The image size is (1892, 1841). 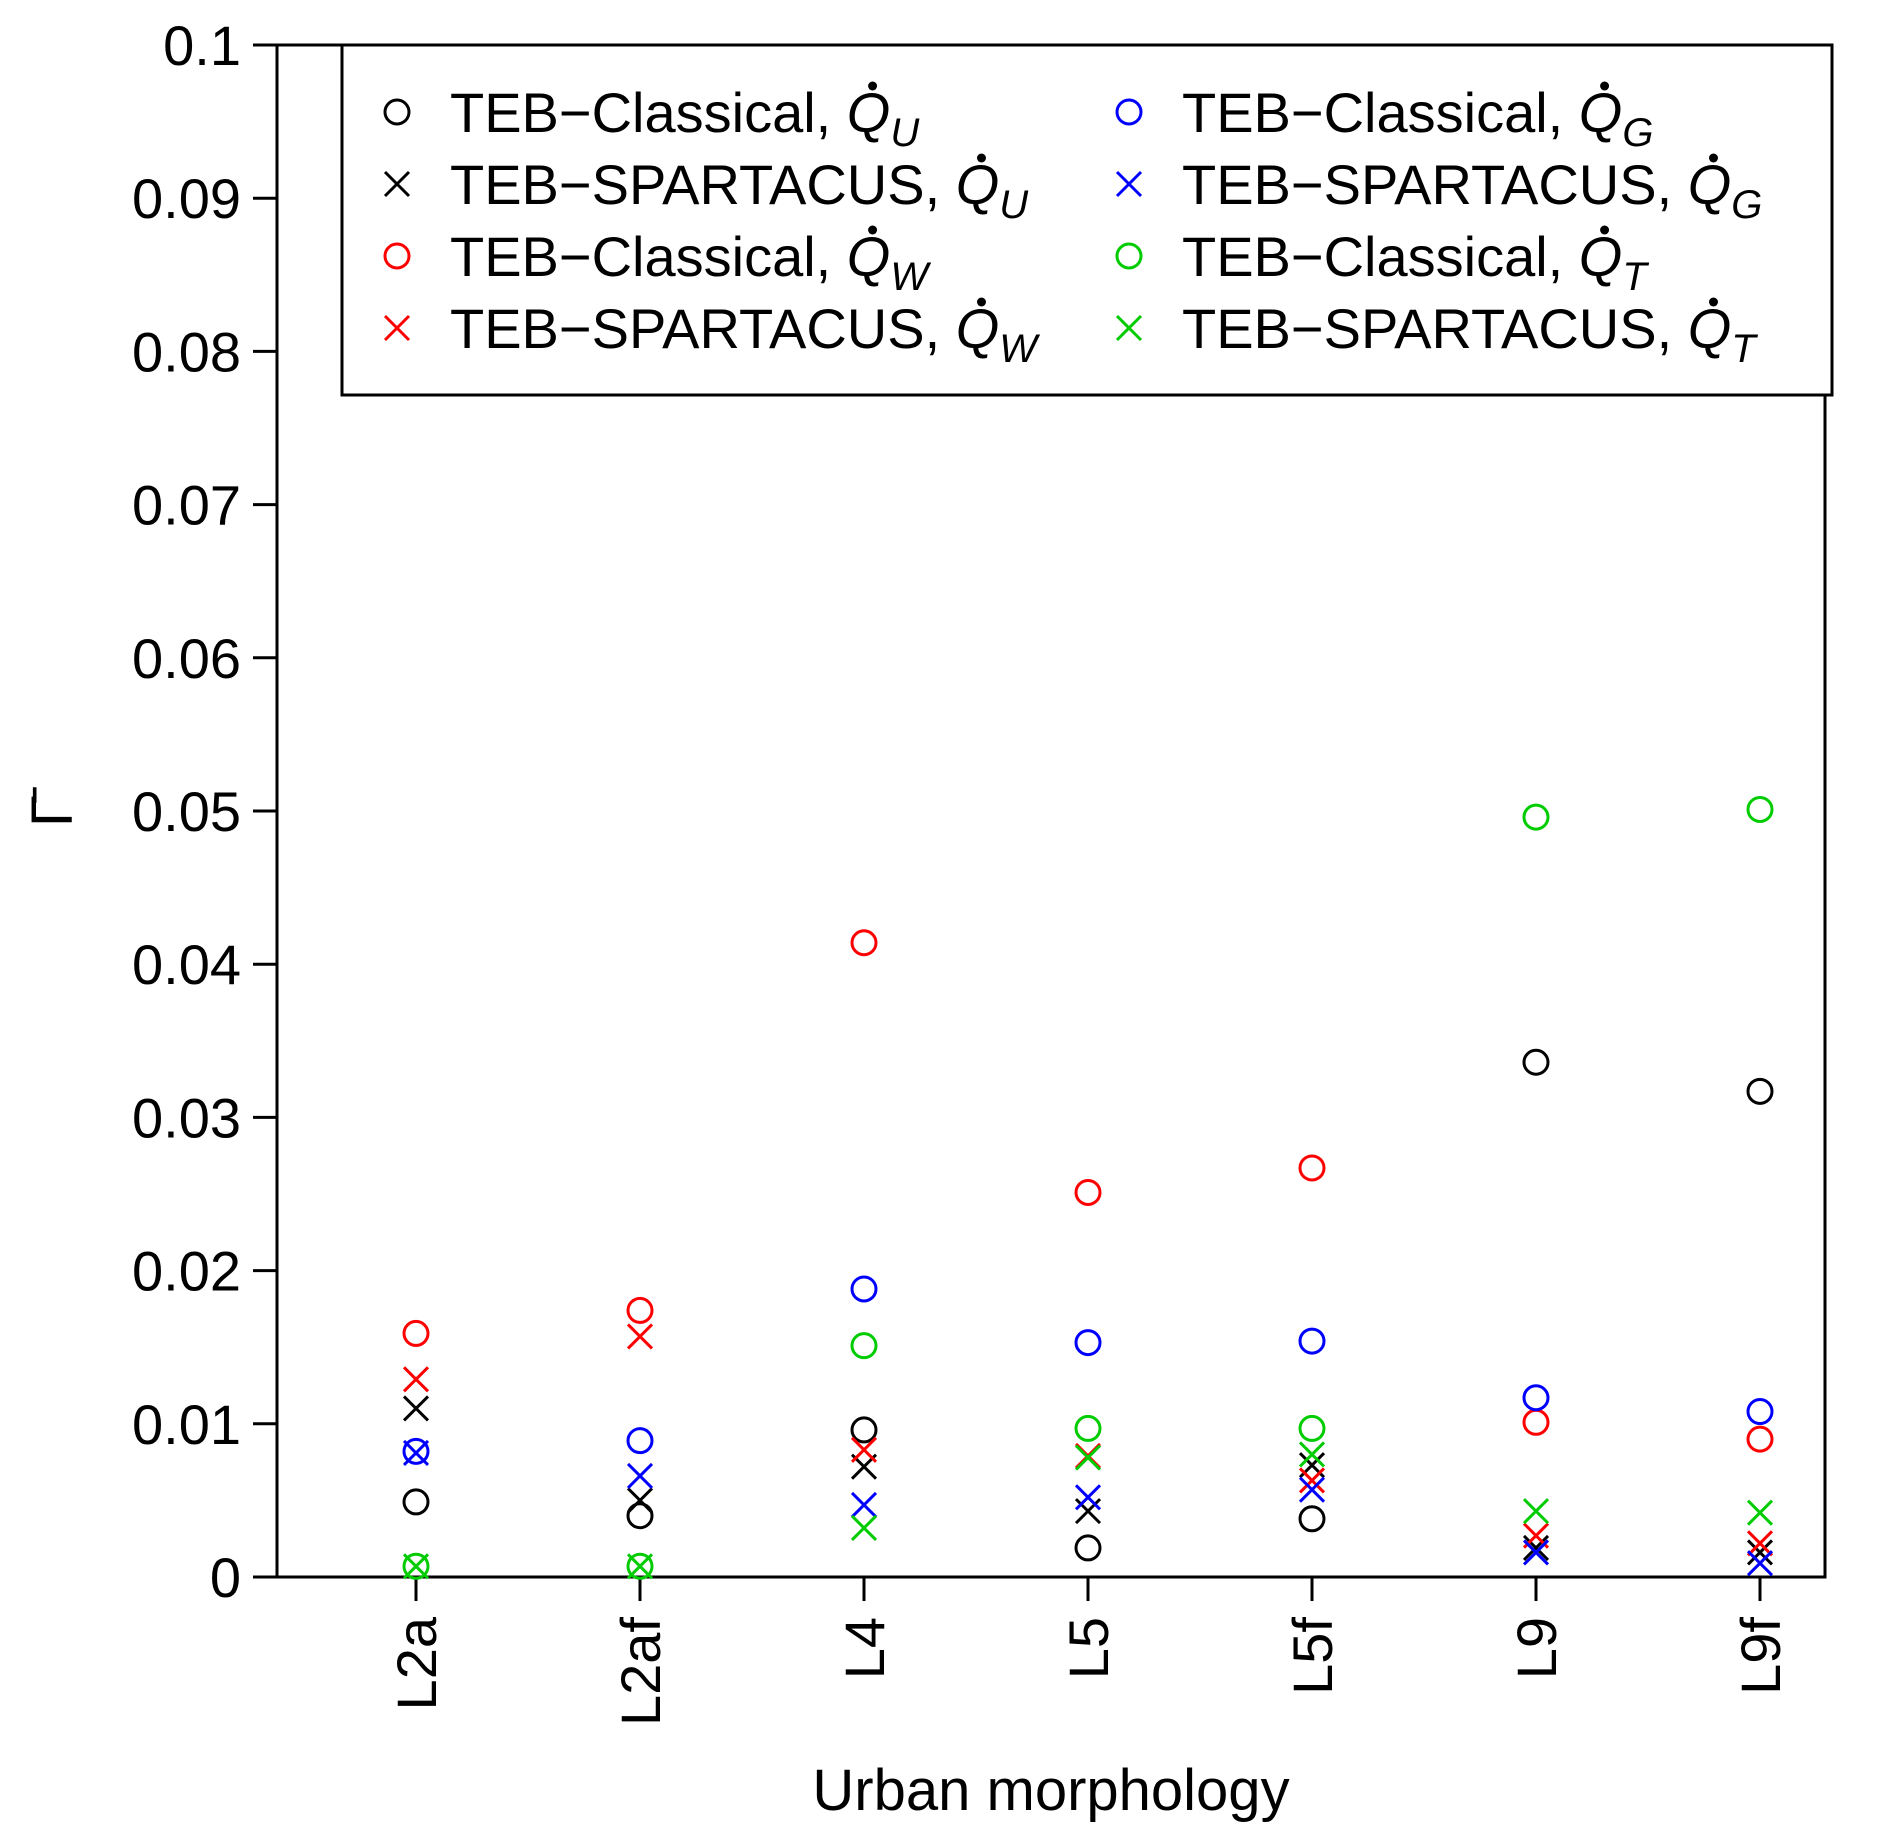 I want to click on legend-entry: TEB−SPARTACUS, QT, so click(x=1436, y=334).